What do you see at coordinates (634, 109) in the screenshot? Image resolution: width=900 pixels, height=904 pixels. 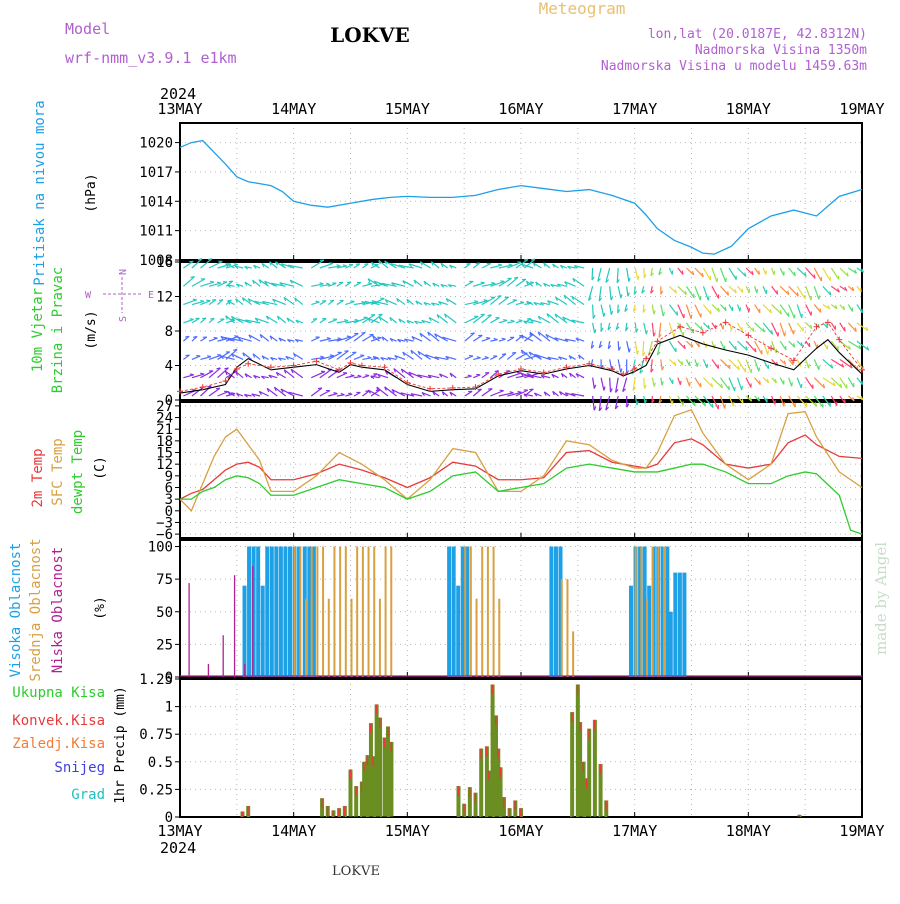 I see `date-label-top: 17MAY` at bounding box center [634, 109].